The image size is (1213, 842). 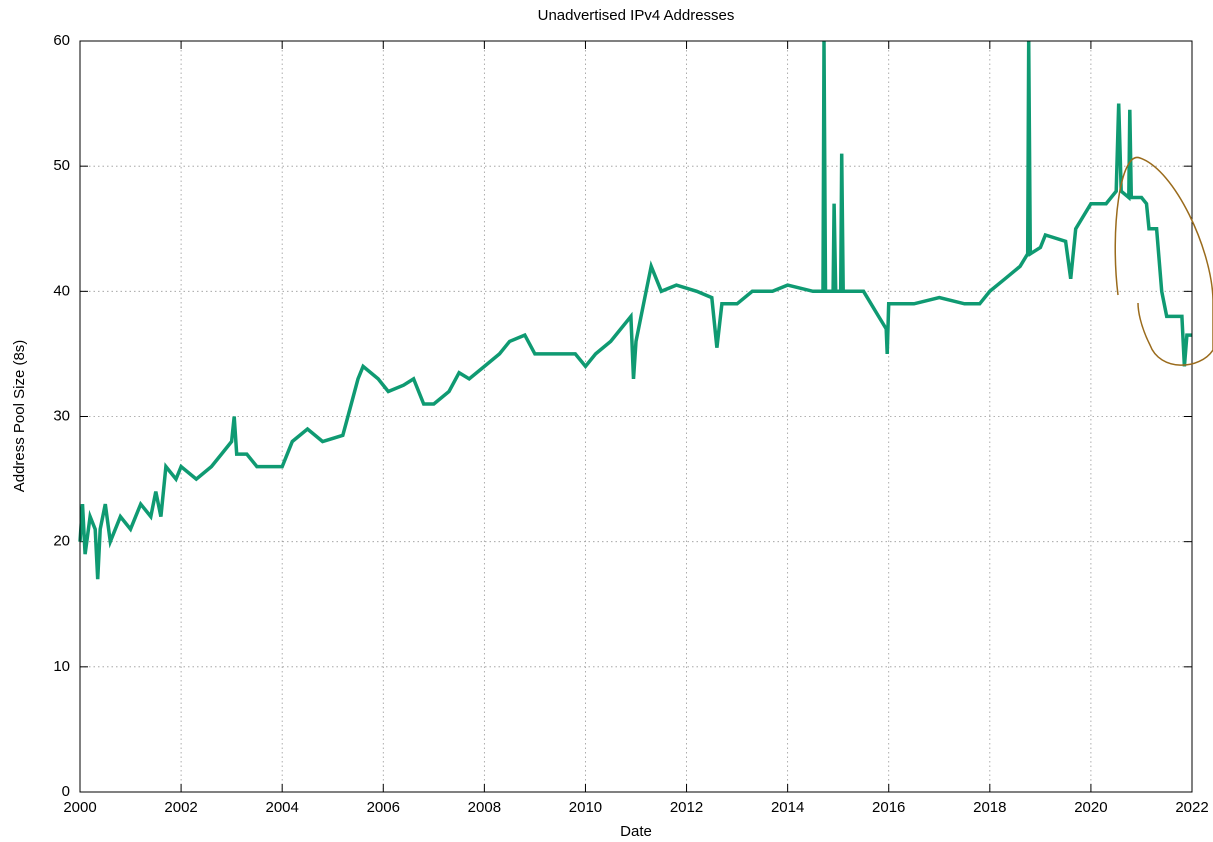 I want to click on y-axis-label: Address Pool Size (8s), so click(x=19, y=416).